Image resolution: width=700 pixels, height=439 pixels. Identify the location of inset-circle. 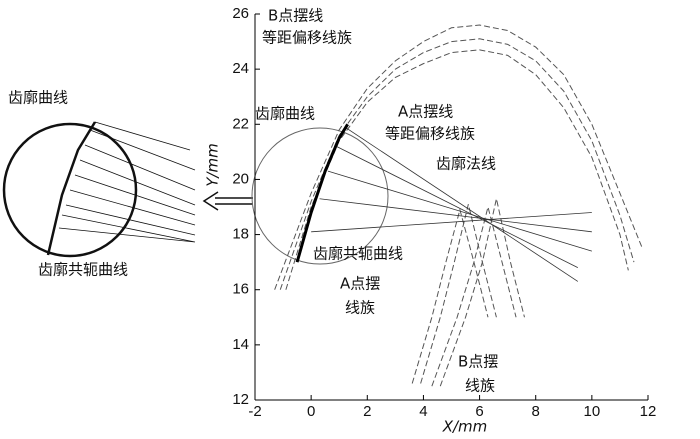
(70, 190).